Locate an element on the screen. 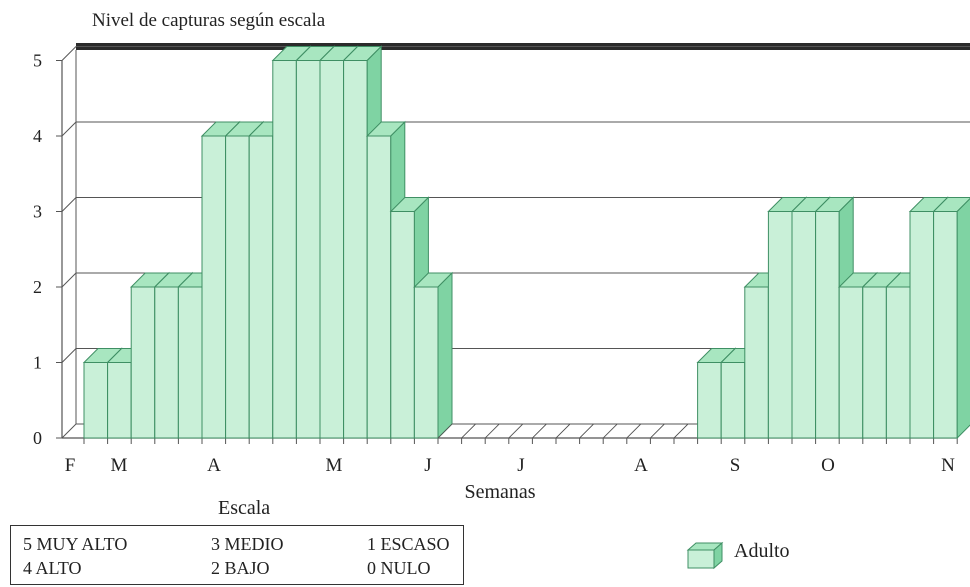 This screenshot has height=587, width=970. scale-item-1: 1 ESCASO is located at coordinates (408, 544).